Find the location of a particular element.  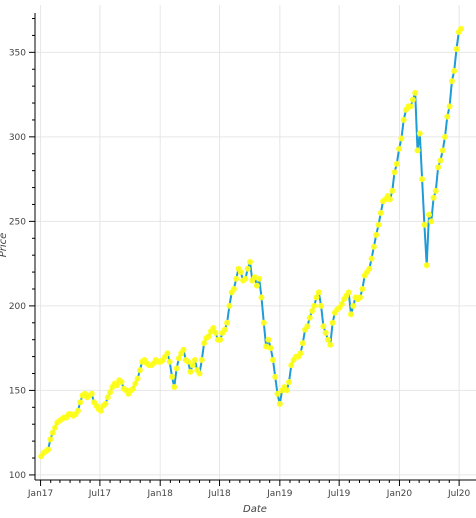

x-tick-label: Jan20 is located at coordinates (399, 494).